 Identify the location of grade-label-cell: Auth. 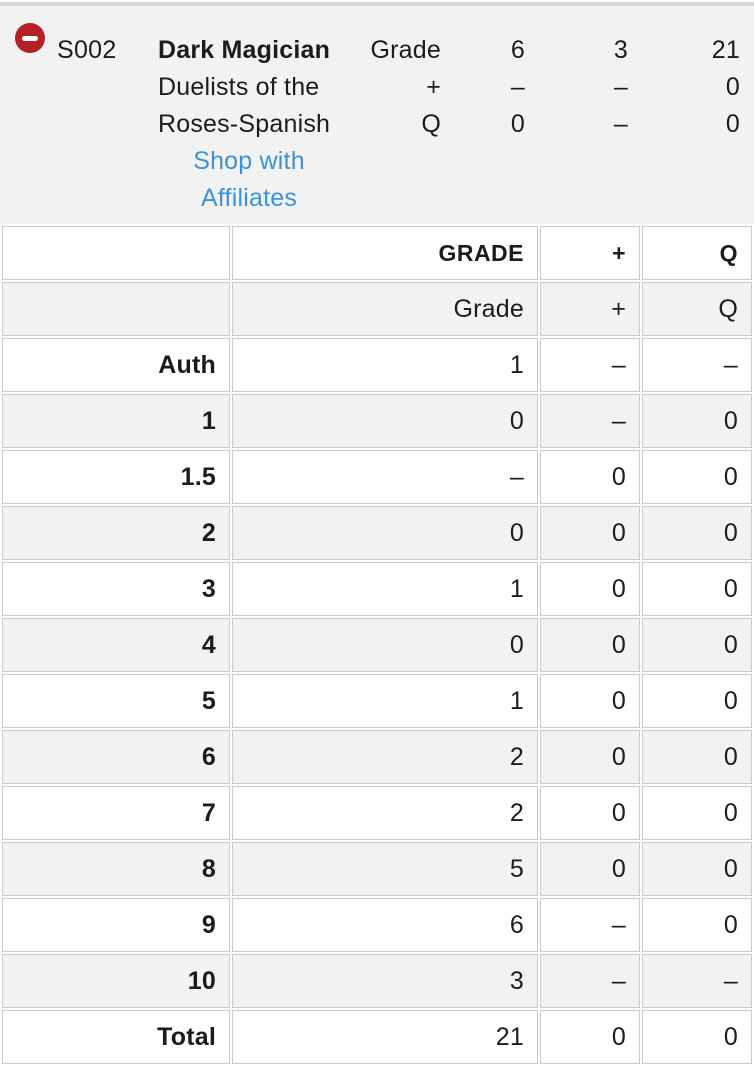
(116, 365).